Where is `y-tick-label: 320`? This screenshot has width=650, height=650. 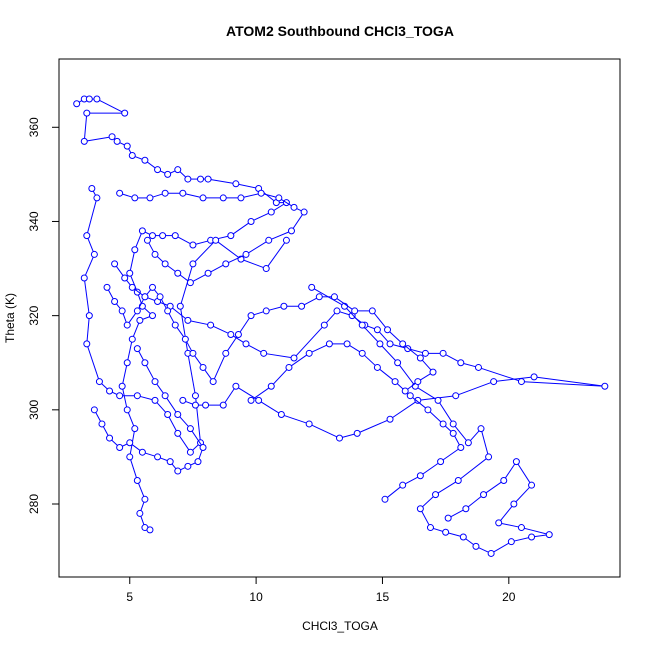
y-tick-label: 320 is located at coordinates (34, 315).